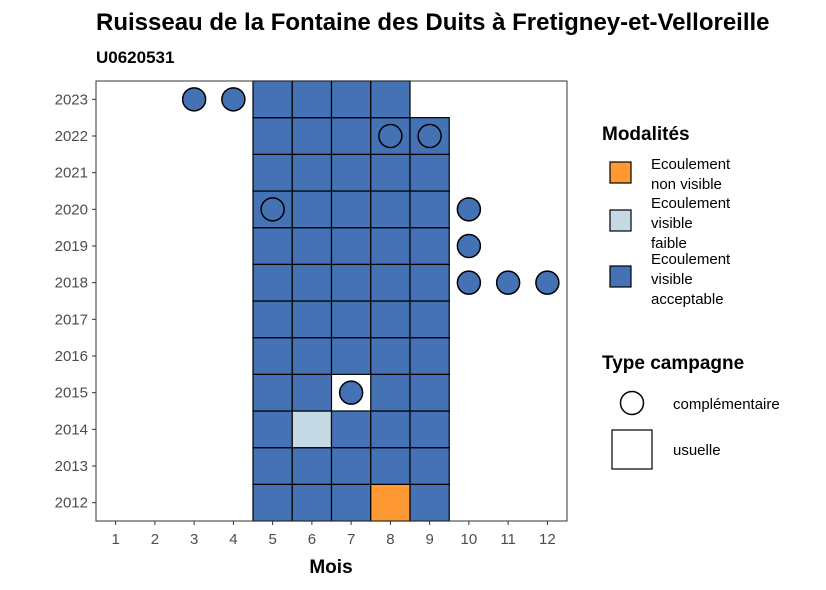 This screenshot has height=590, width=826. I want to click on x-tick-label-7: 7, so click(351, 539).